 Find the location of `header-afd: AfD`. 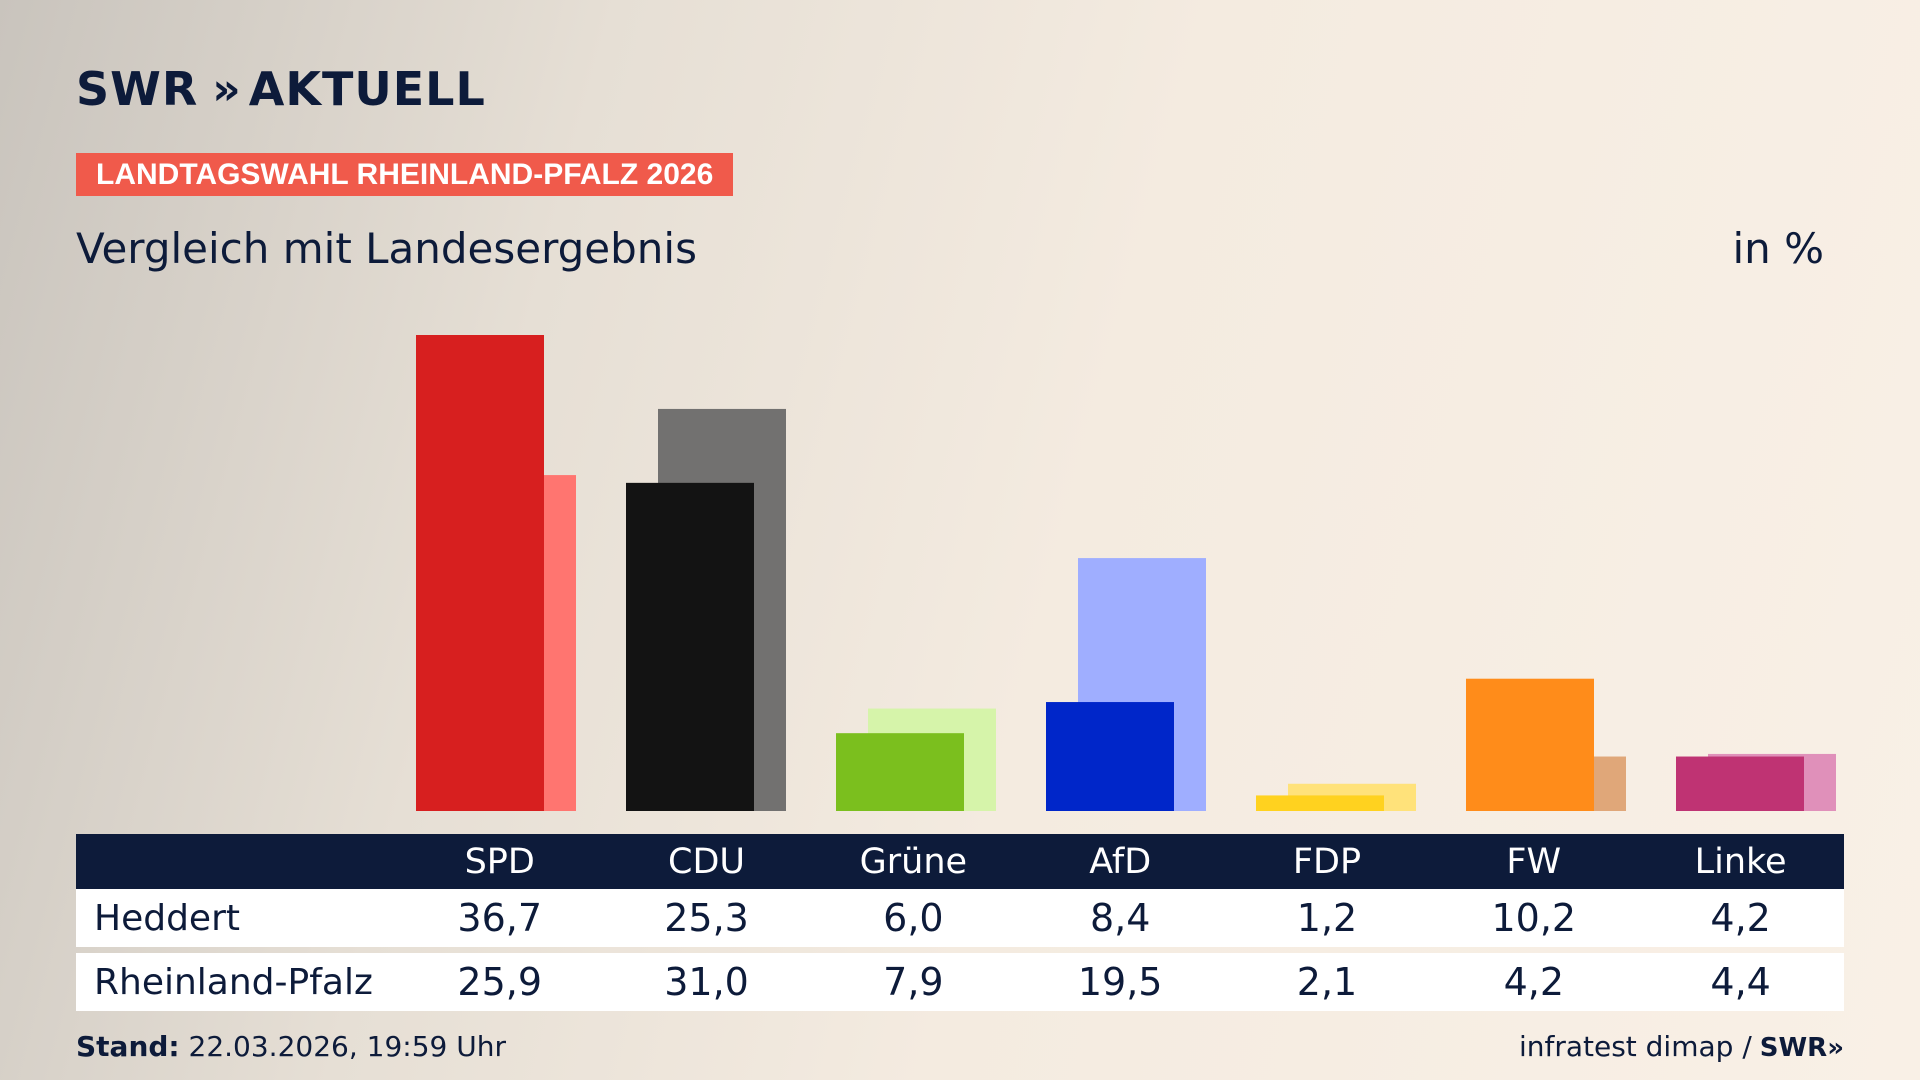

header-afd: AfD is located at coordinates (1120, 861).